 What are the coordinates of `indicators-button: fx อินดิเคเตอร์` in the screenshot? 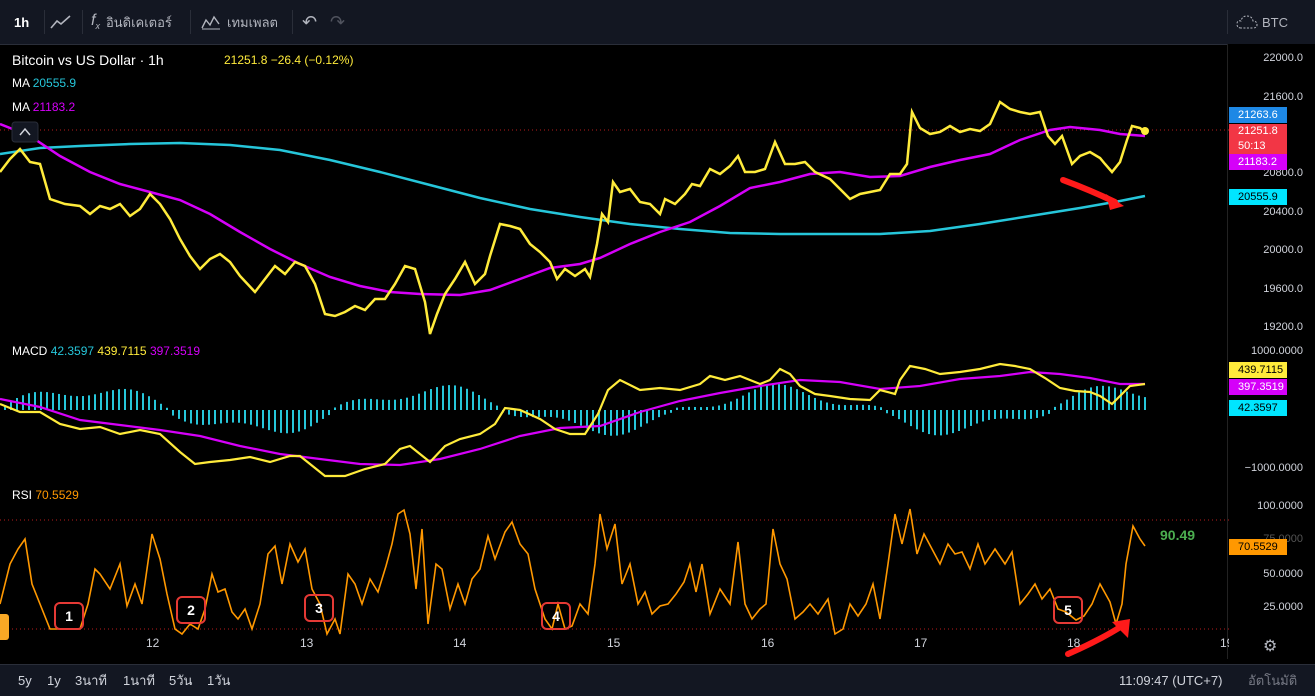 It's located at (131, 22).